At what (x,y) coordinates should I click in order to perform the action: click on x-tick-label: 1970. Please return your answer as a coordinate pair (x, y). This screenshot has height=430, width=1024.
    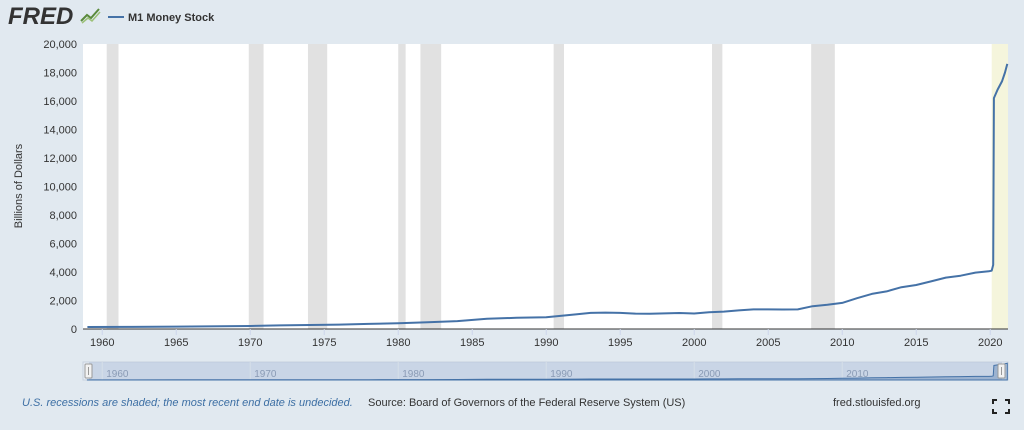
    Looking at the image, I should click on (250, 343).